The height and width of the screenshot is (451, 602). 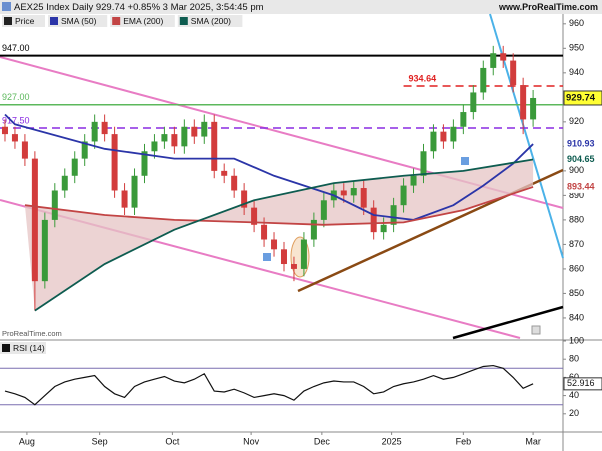 I want to click on price-tag: 929.74, so click(x=581, y=97).